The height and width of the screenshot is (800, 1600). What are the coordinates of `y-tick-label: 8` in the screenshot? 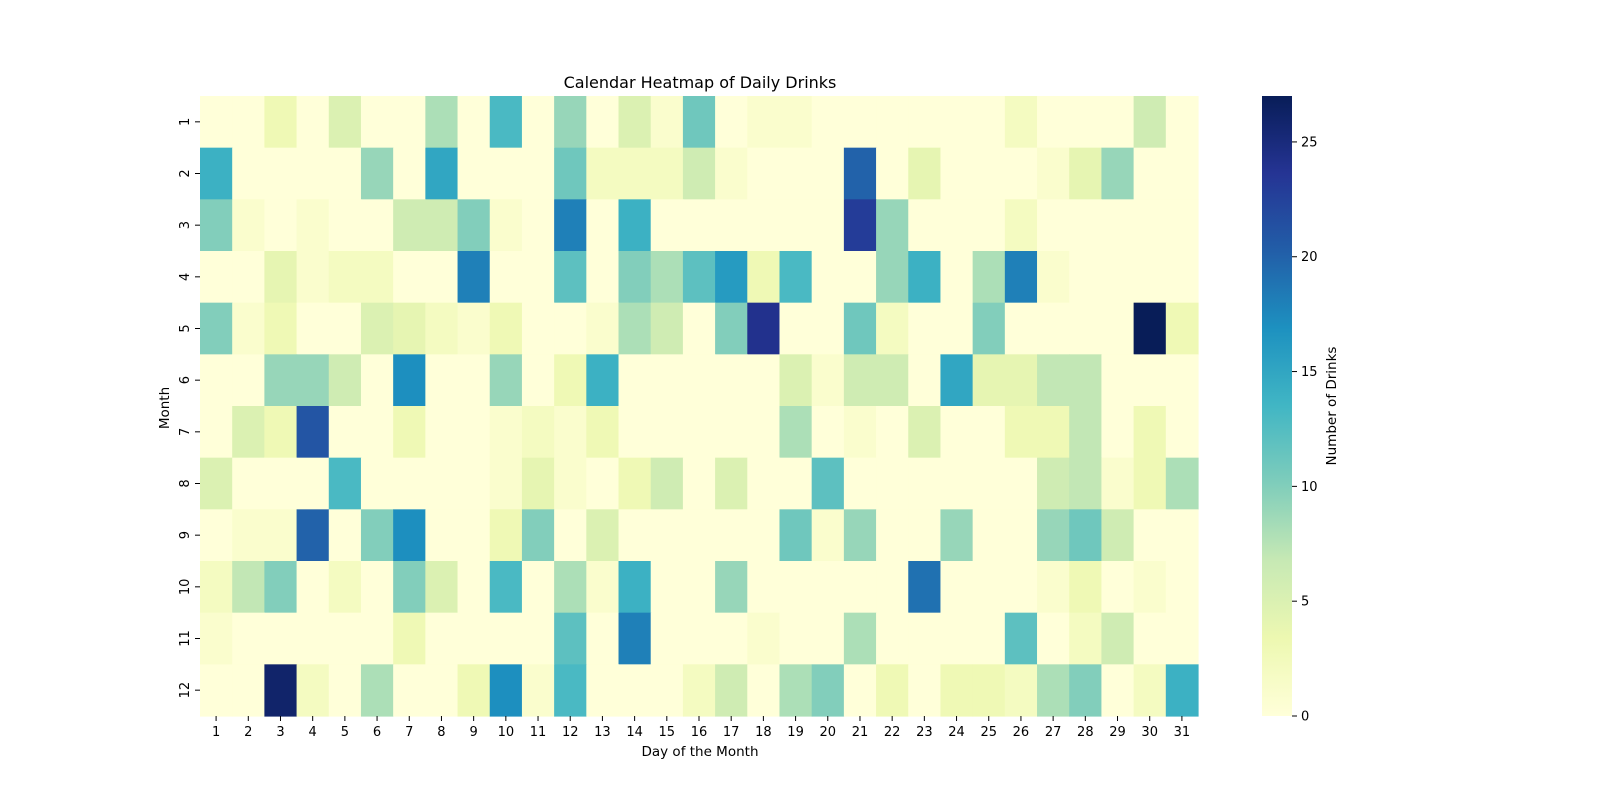 It's located at (185, 483).